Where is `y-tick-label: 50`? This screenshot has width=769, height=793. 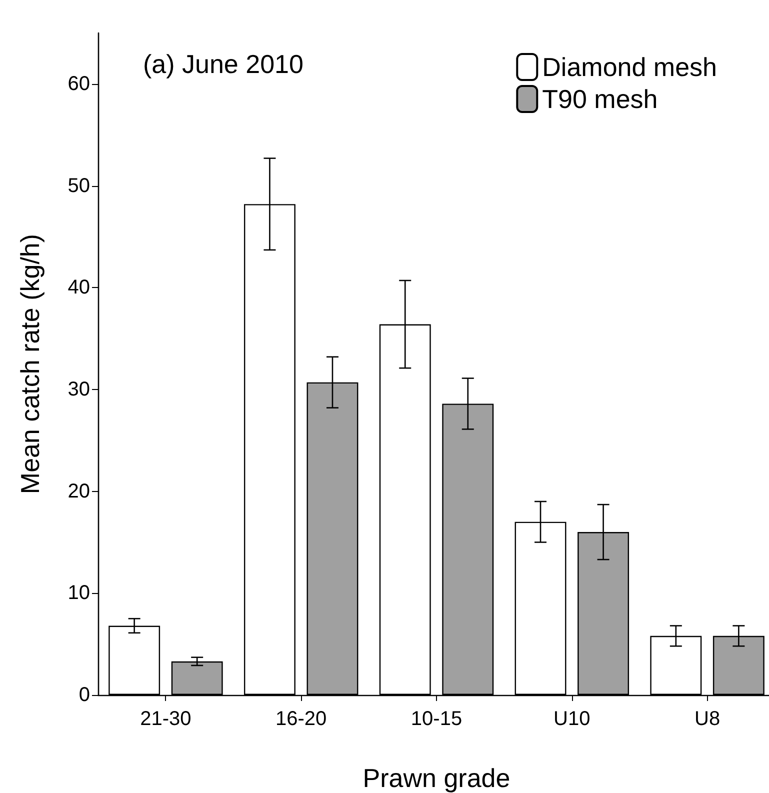 y-tick-label: 50 is located at coordinates (79, 185).